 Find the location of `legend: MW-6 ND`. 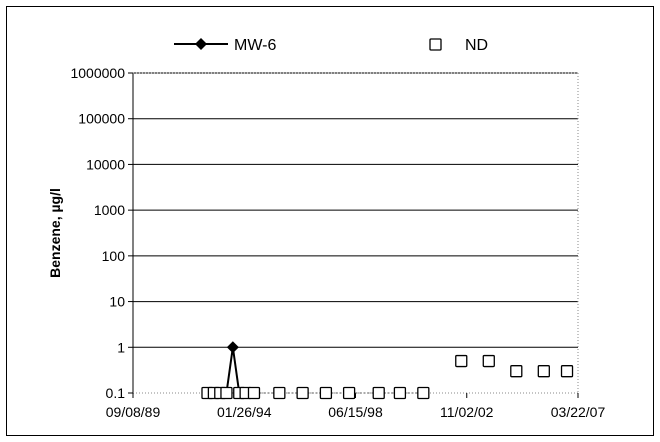

legend: MW-6 ND is located at coordinates (331, 45).